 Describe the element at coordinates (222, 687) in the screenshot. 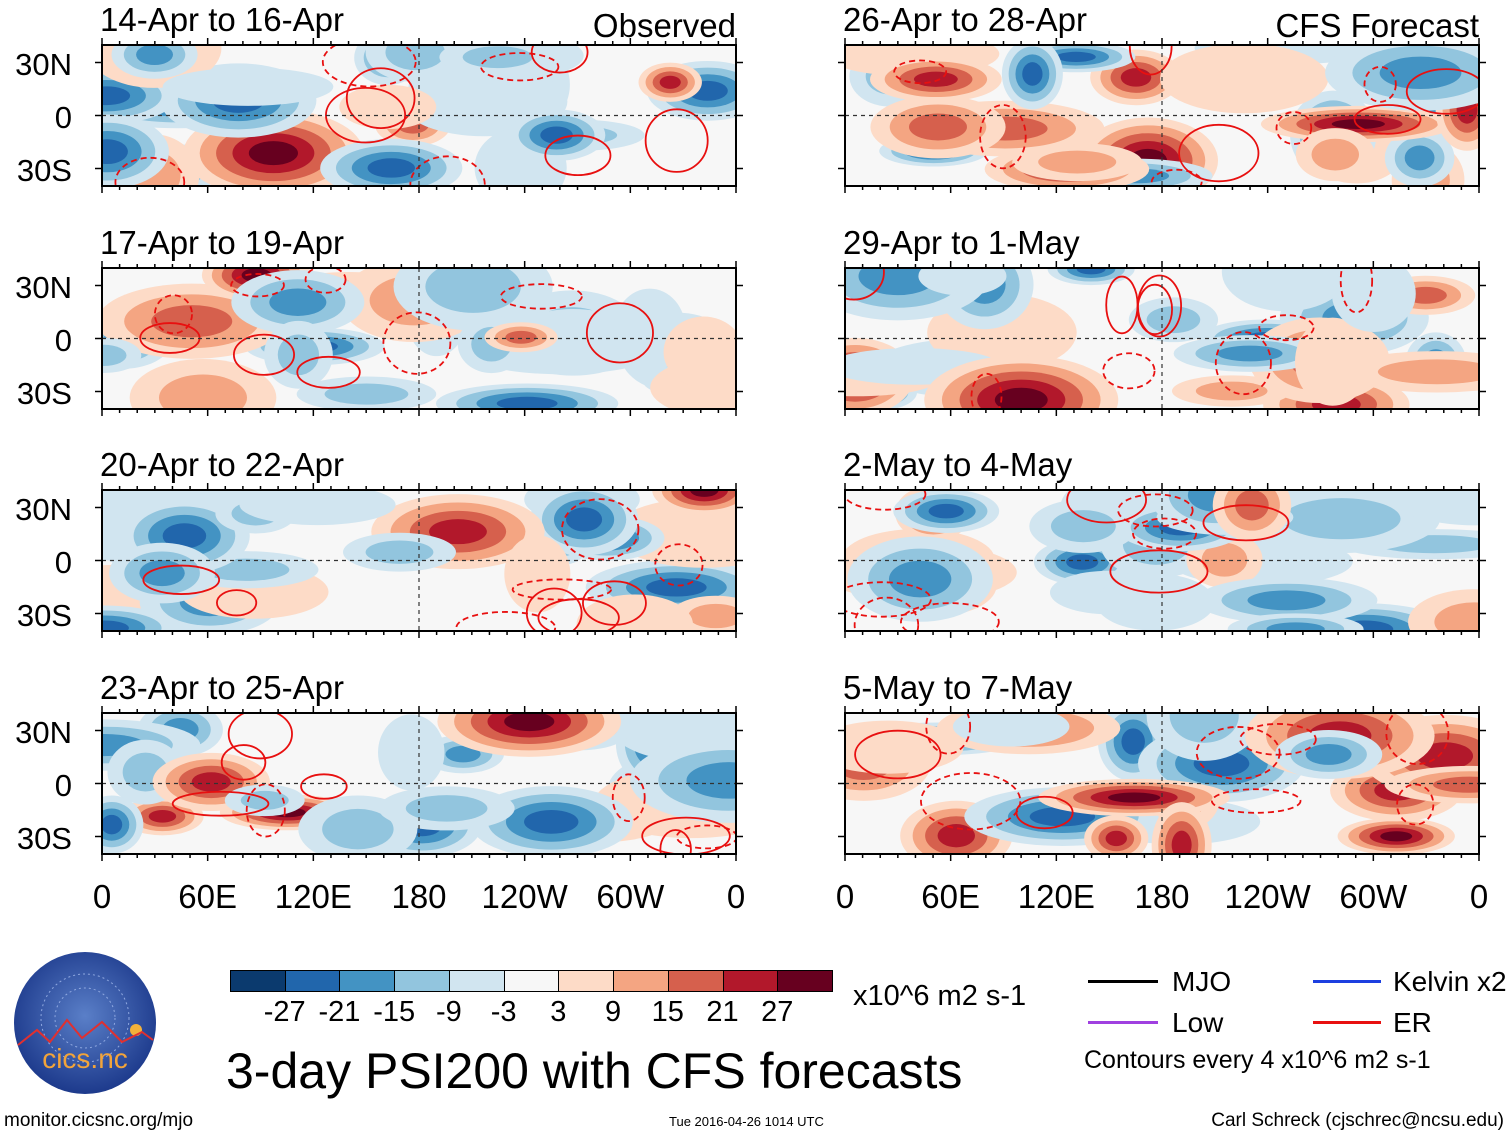

I see `panel-title: 23-Apr to 25-Apr` at that location.